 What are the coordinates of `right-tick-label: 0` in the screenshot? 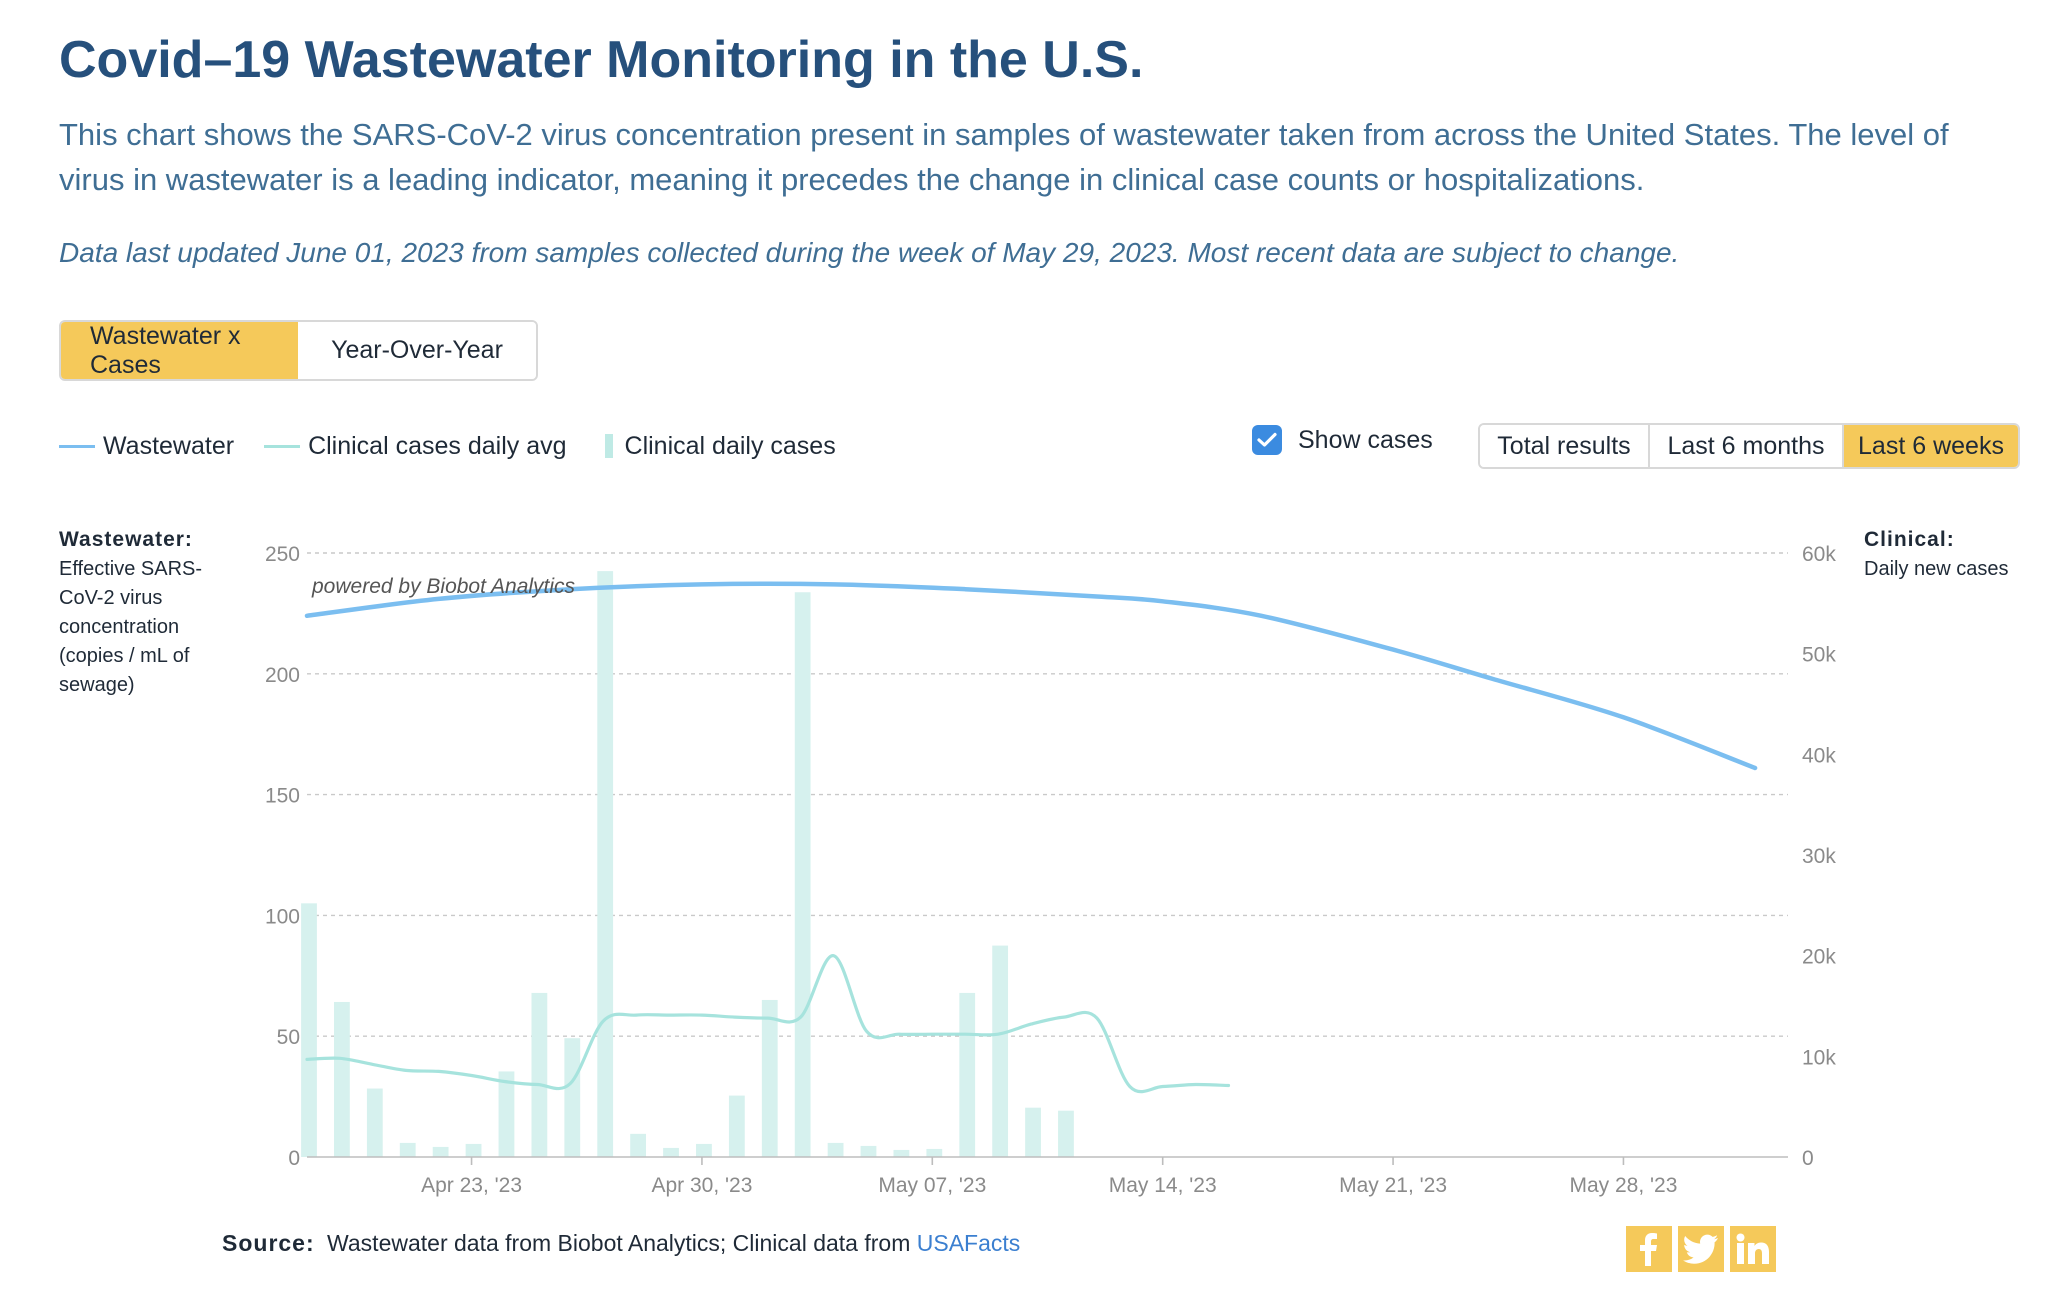 It's located at (1808, 1158).